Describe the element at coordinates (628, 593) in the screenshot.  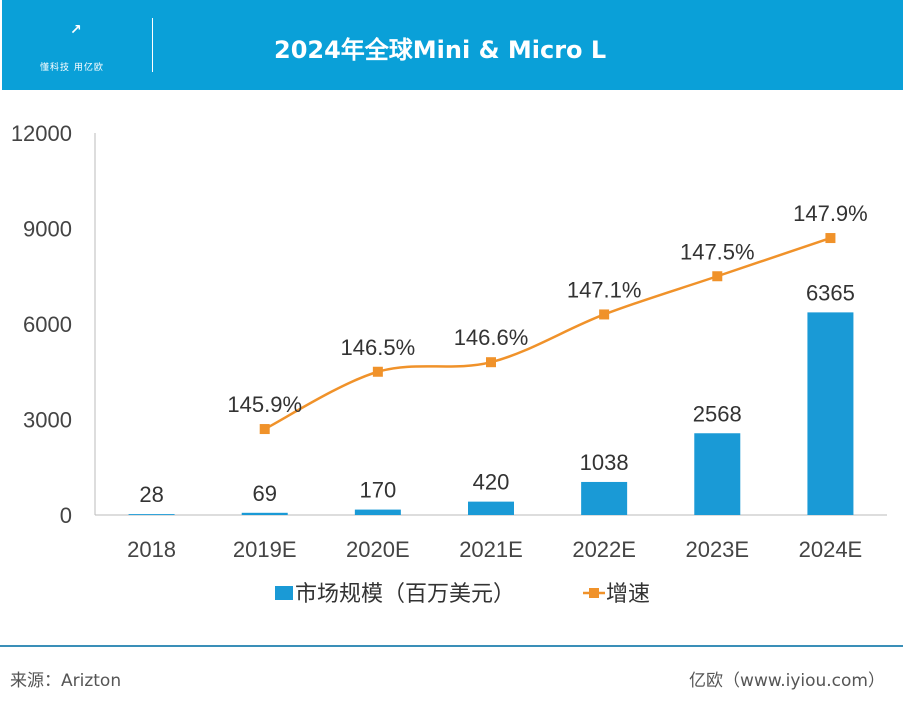
I see `legend-line-label: 增速` at that location.